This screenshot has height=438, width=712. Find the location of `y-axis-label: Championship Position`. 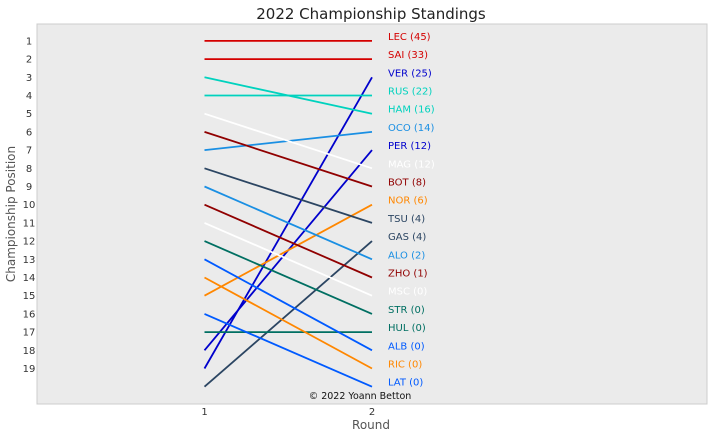

y-axis-label: Championship Position is located at coordinates (11, 214).